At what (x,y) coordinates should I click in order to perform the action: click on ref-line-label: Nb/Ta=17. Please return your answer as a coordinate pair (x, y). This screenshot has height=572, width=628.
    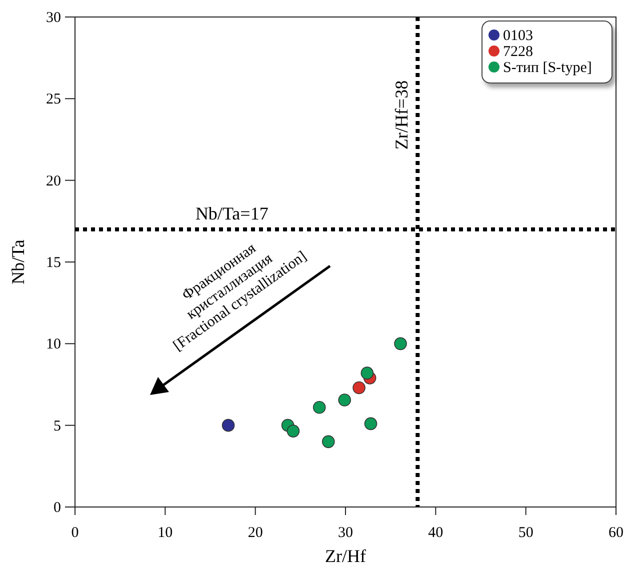
    Looking at the image, I should click on (231, 213).